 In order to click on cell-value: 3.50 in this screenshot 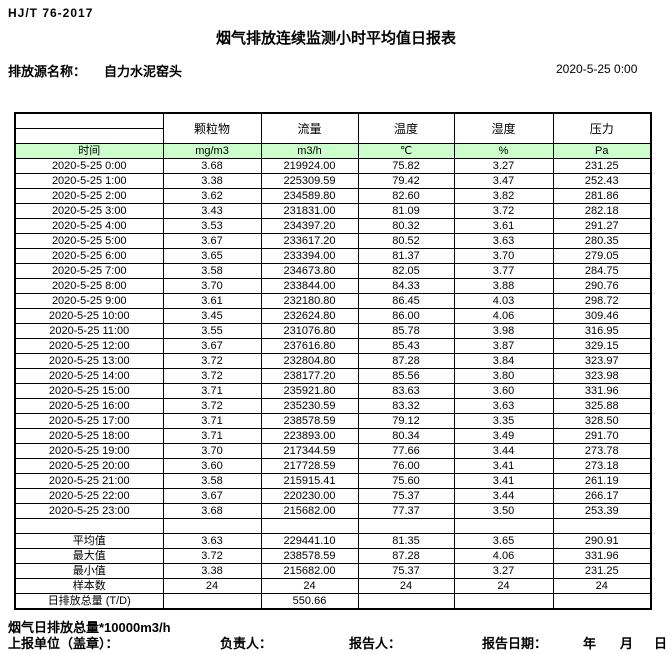, I will do `click(503, 511)`.